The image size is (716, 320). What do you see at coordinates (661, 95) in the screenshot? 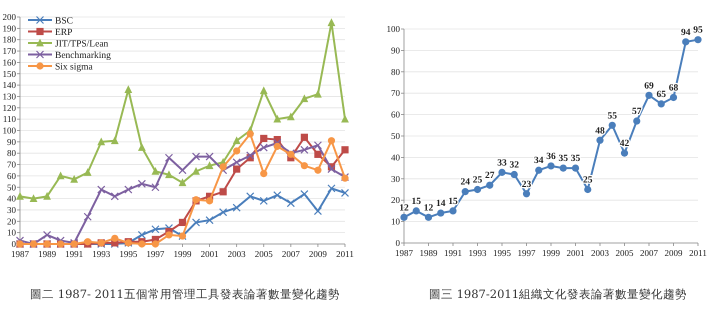
I see `data-label: 65` at bounding box center [661, 95].